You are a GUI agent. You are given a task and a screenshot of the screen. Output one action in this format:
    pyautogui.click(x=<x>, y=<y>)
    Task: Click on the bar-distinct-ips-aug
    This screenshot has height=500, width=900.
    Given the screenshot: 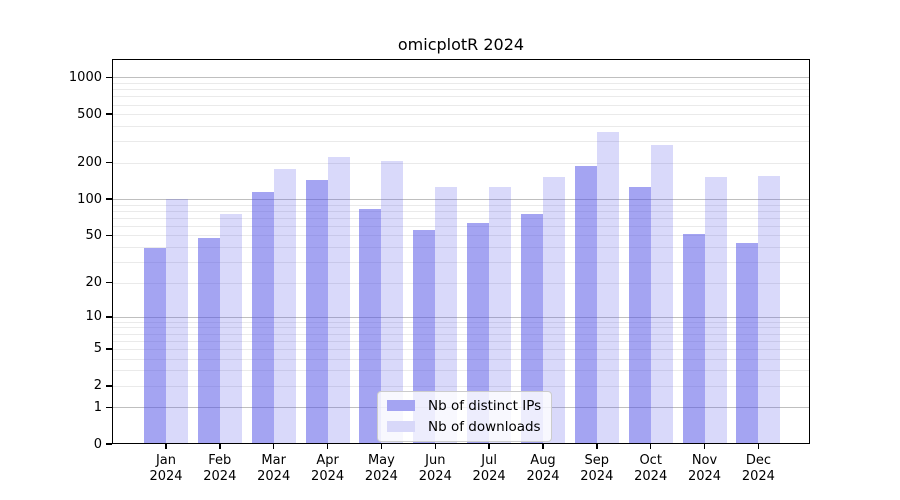 What is the action you would take?
    pyautogui.click(x=531, y=329)
    